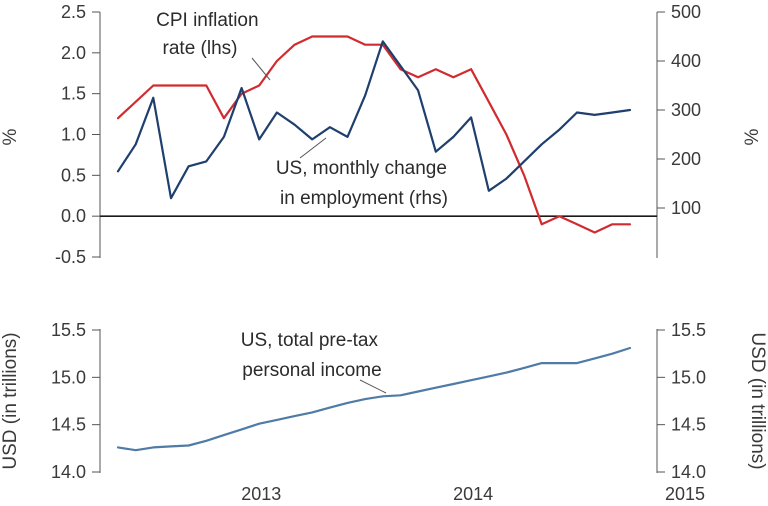 This screenshot has width=768, height=506. What do you see at coordinates (73, 175) in the screenshot?
I see `left-tick-label: 0.5` at bounding box center [73, 175].